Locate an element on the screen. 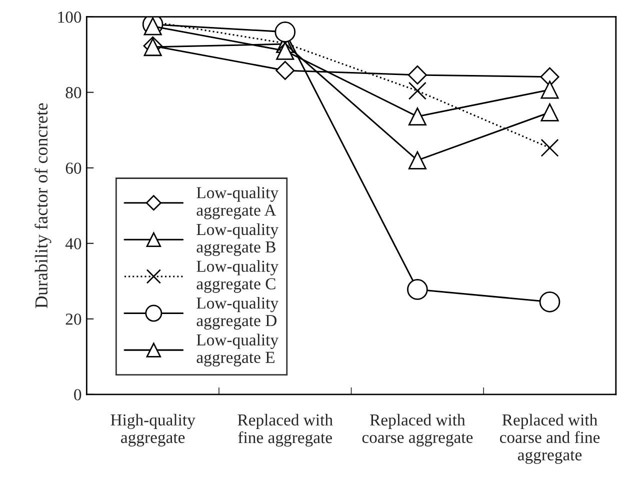  x-tick-label: Replaced with coarse and fine aggregate is located at coordinates (550, 439).